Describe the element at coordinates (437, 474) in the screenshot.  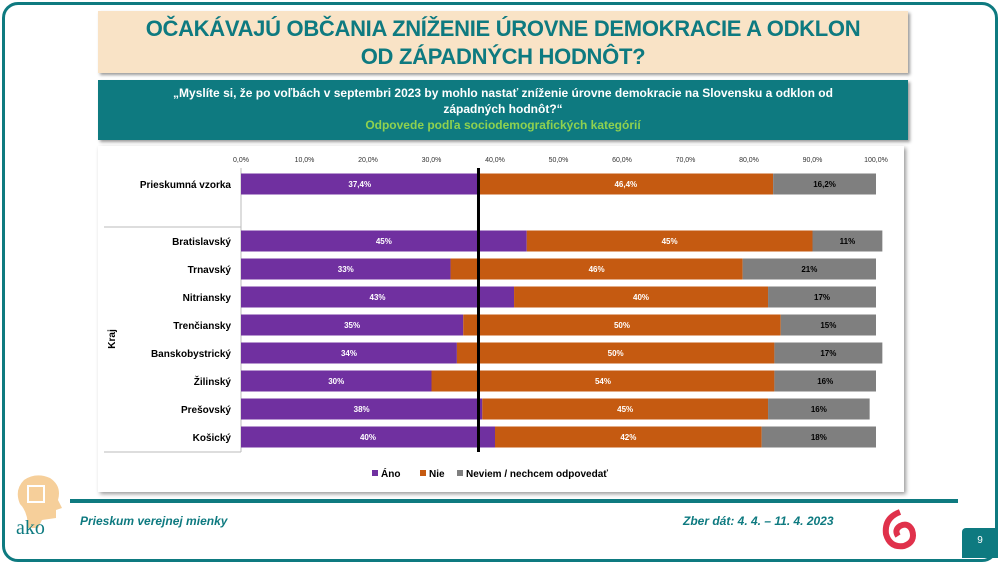
I see `legend-label: Nie` at that location.